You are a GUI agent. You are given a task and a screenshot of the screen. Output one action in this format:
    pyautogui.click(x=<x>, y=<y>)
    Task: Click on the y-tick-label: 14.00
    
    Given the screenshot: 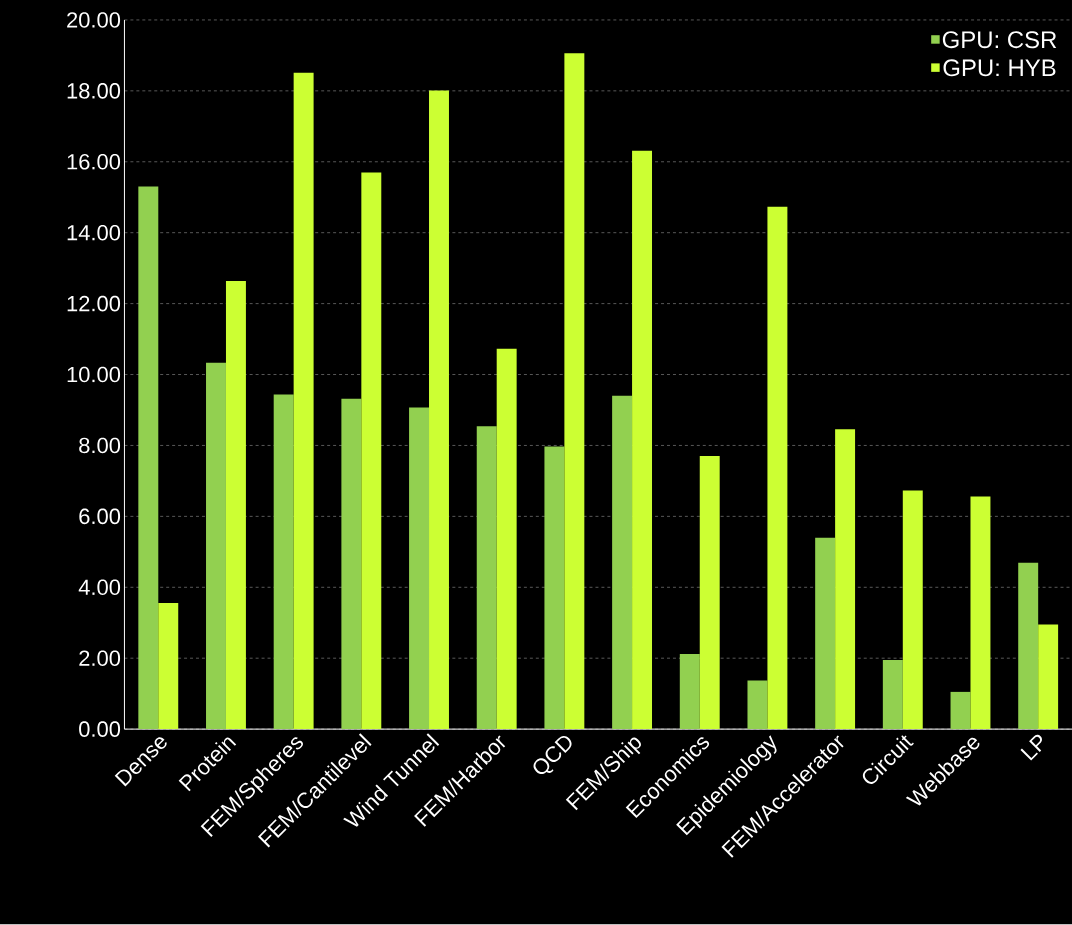 What is the action you would take?
    pyautogui.click(x=94, y=233)
    